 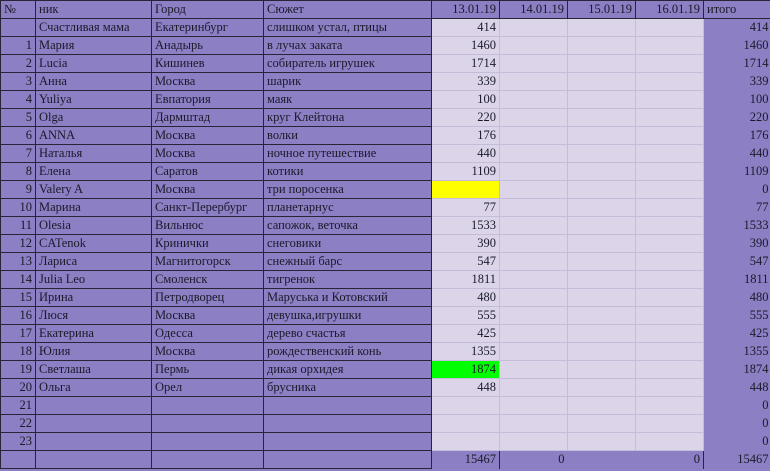 I want to click on cell-plot: брусника, so click(x=347, y=387).